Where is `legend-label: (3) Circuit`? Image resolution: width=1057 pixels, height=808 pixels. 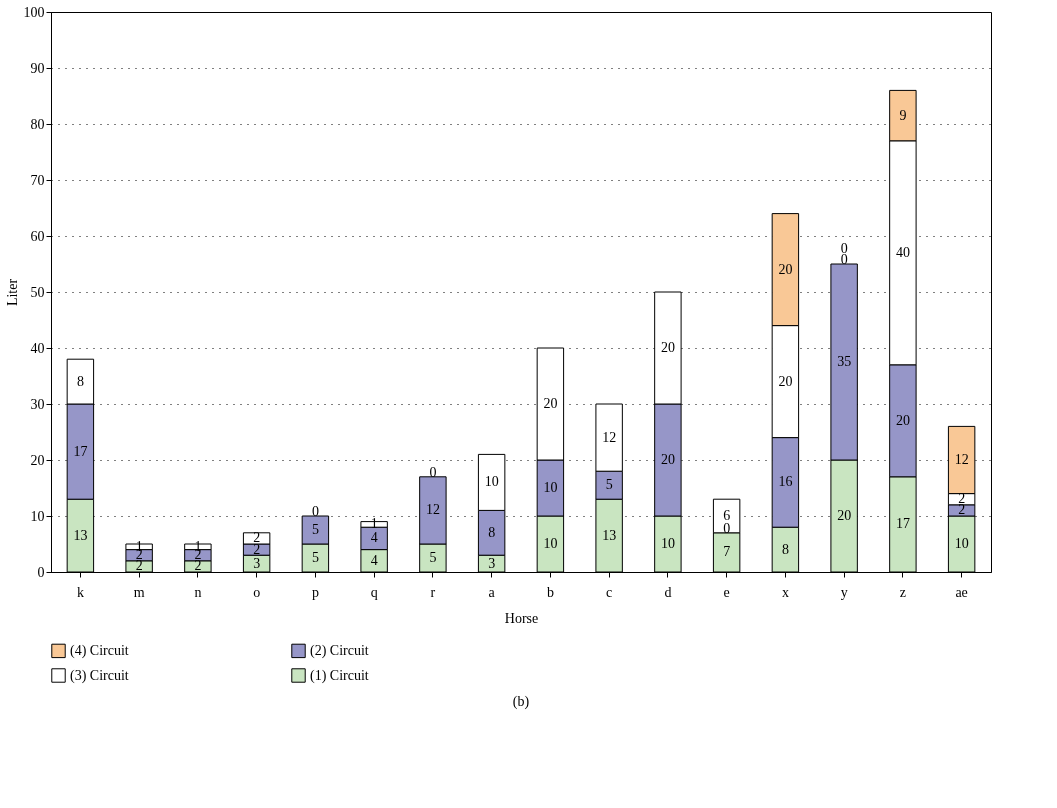
legend-label: (3) Circuit is located at coordinates (99, 675).